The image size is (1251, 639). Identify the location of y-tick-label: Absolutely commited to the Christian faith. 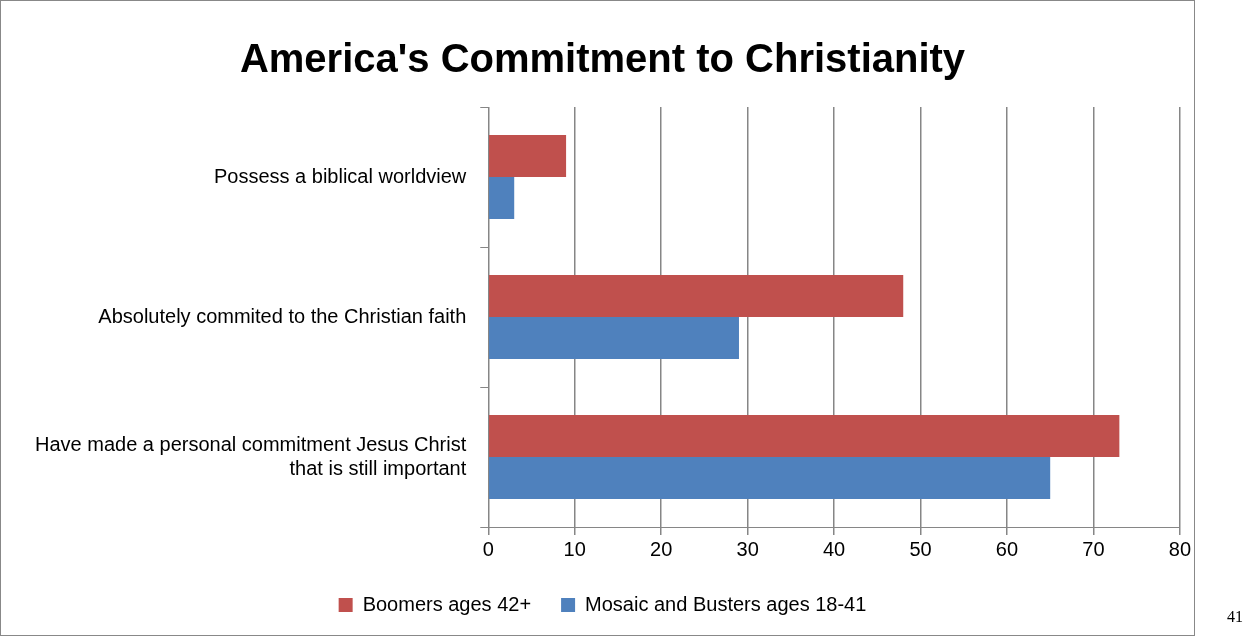
(282, 315).